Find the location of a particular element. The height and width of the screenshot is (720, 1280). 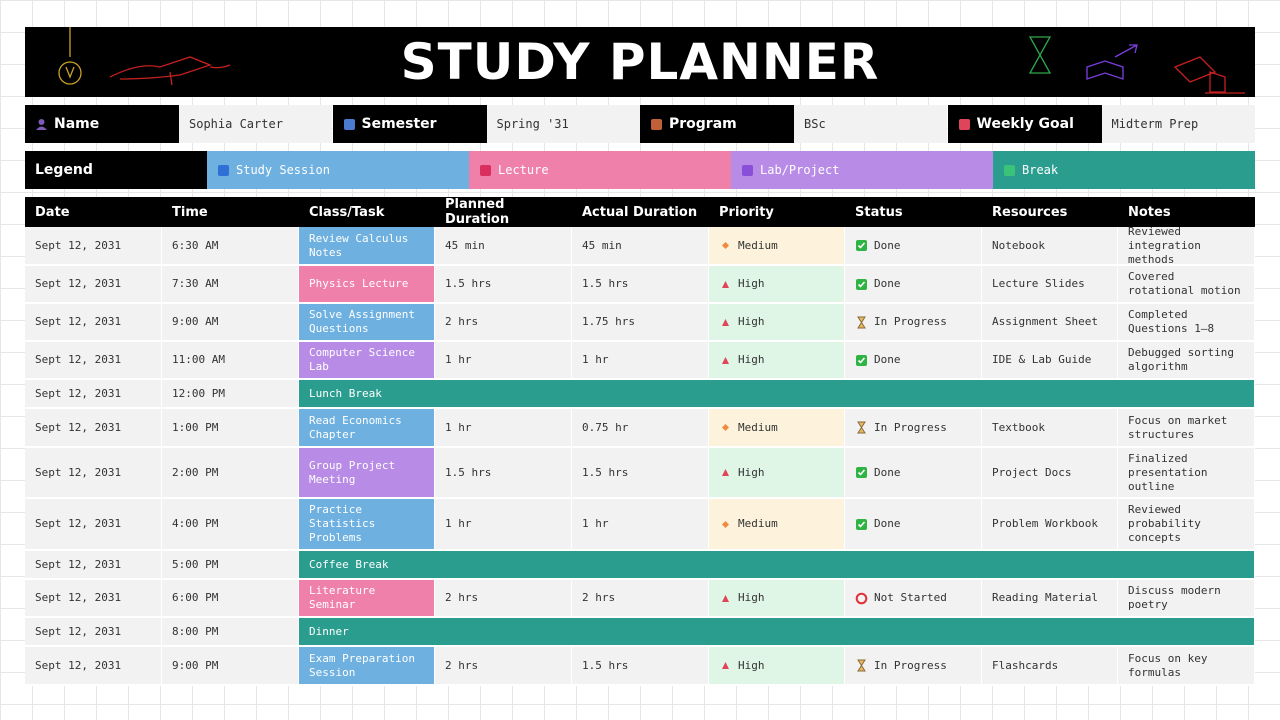

legend-item: Study Session is located at coordinates (338, 170).